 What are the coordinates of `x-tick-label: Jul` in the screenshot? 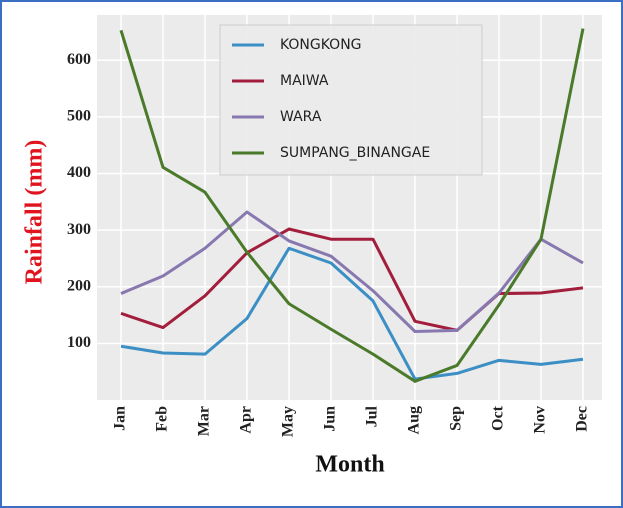 It's located at (372, 416).